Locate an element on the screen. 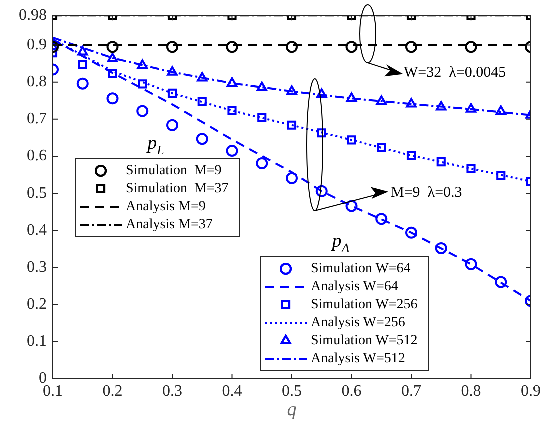 This screenshot has width=555, height=434. x-tick-label: 0.9 is located at coordinates (531, 391).